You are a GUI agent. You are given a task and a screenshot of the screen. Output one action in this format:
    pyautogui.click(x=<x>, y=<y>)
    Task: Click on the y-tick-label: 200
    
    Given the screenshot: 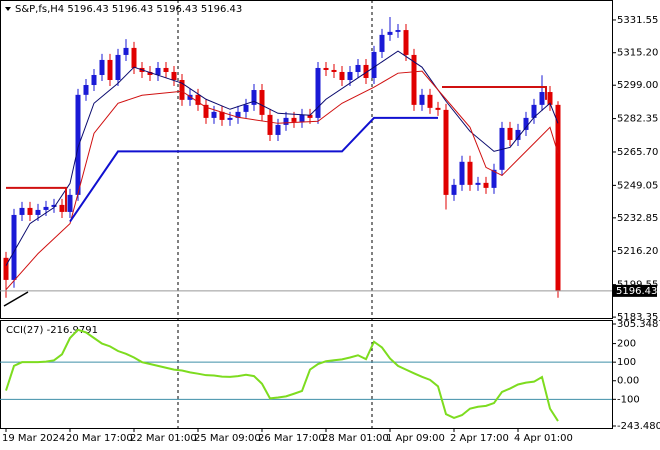 What is the action you would take?
    pyautogui.click(x=626, y=344)
    